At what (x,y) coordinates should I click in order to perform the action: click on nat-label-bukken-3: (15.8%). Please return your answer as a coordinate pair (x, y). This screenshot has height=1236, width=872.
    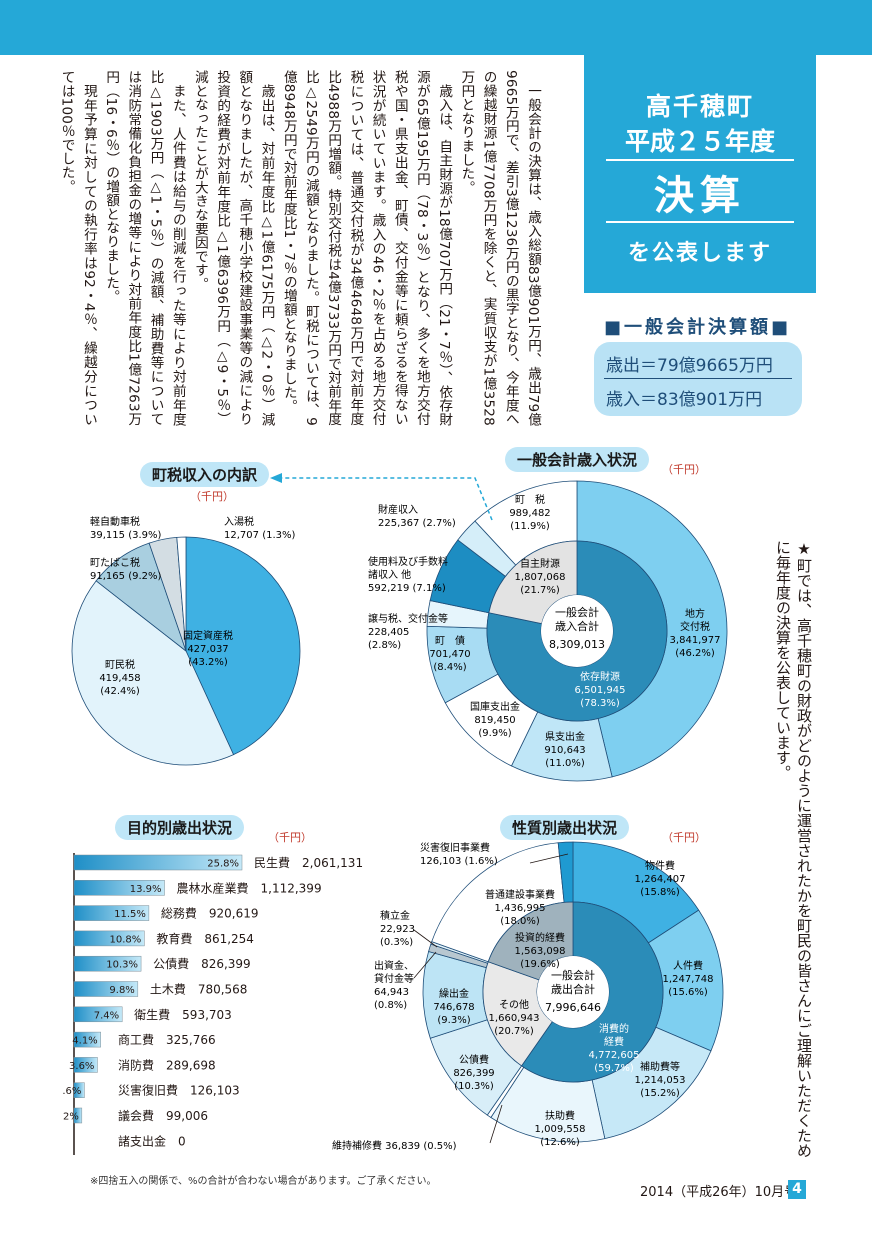
    Looking at the image, I should click on (660, 892).